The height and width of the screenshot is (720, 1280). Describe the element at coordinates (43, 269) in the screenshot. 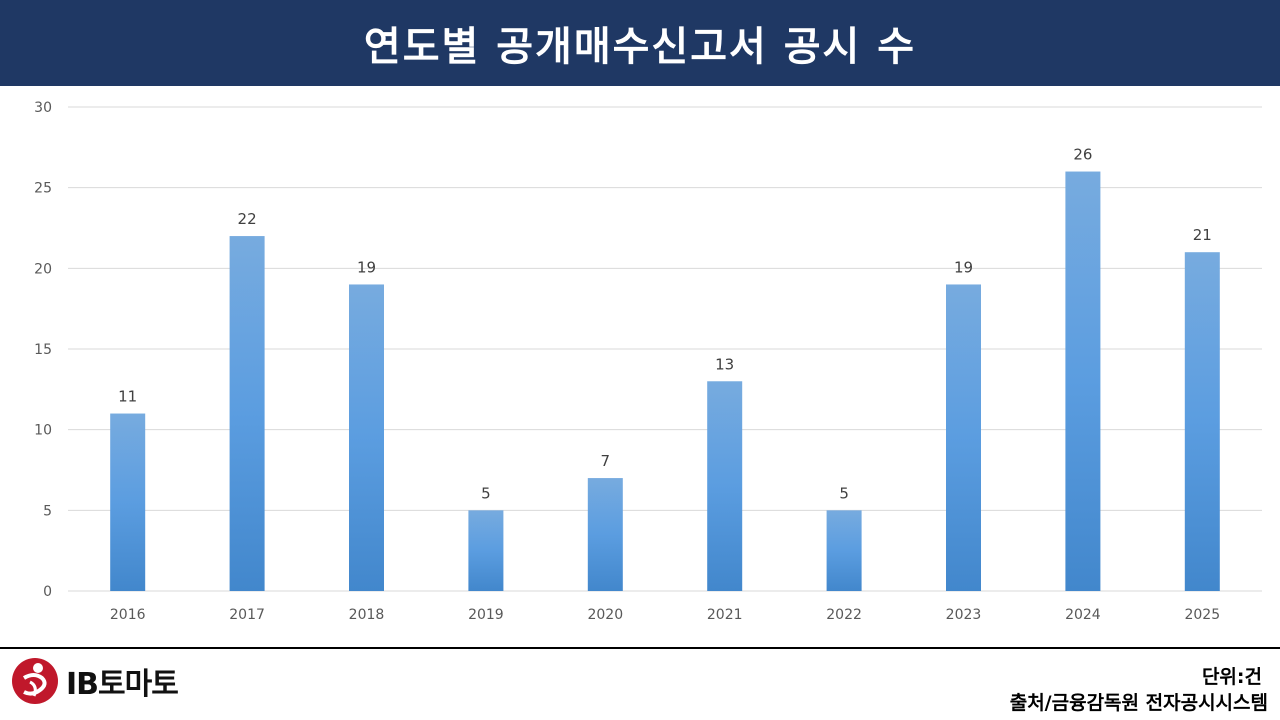

I see `y-tick-label: 20` at that location.